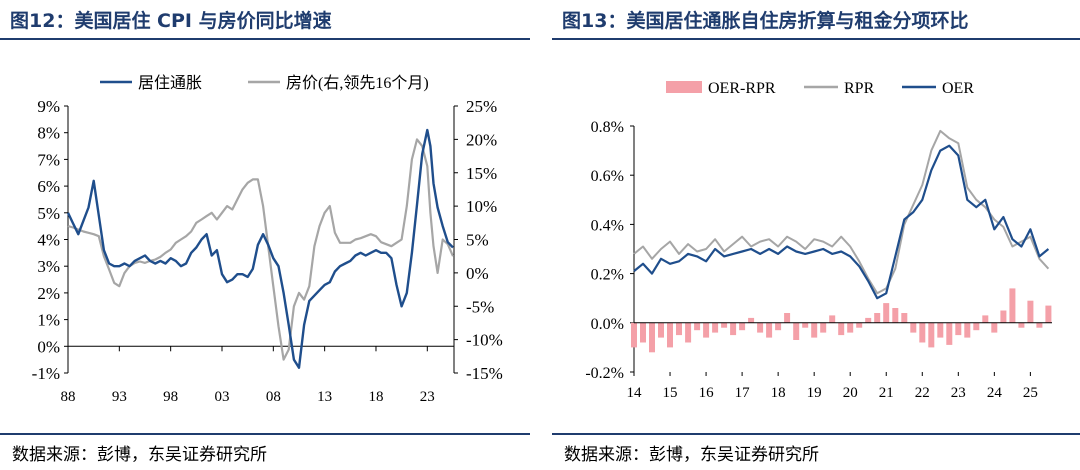  I want to click on oer-line, so click(841, 222).